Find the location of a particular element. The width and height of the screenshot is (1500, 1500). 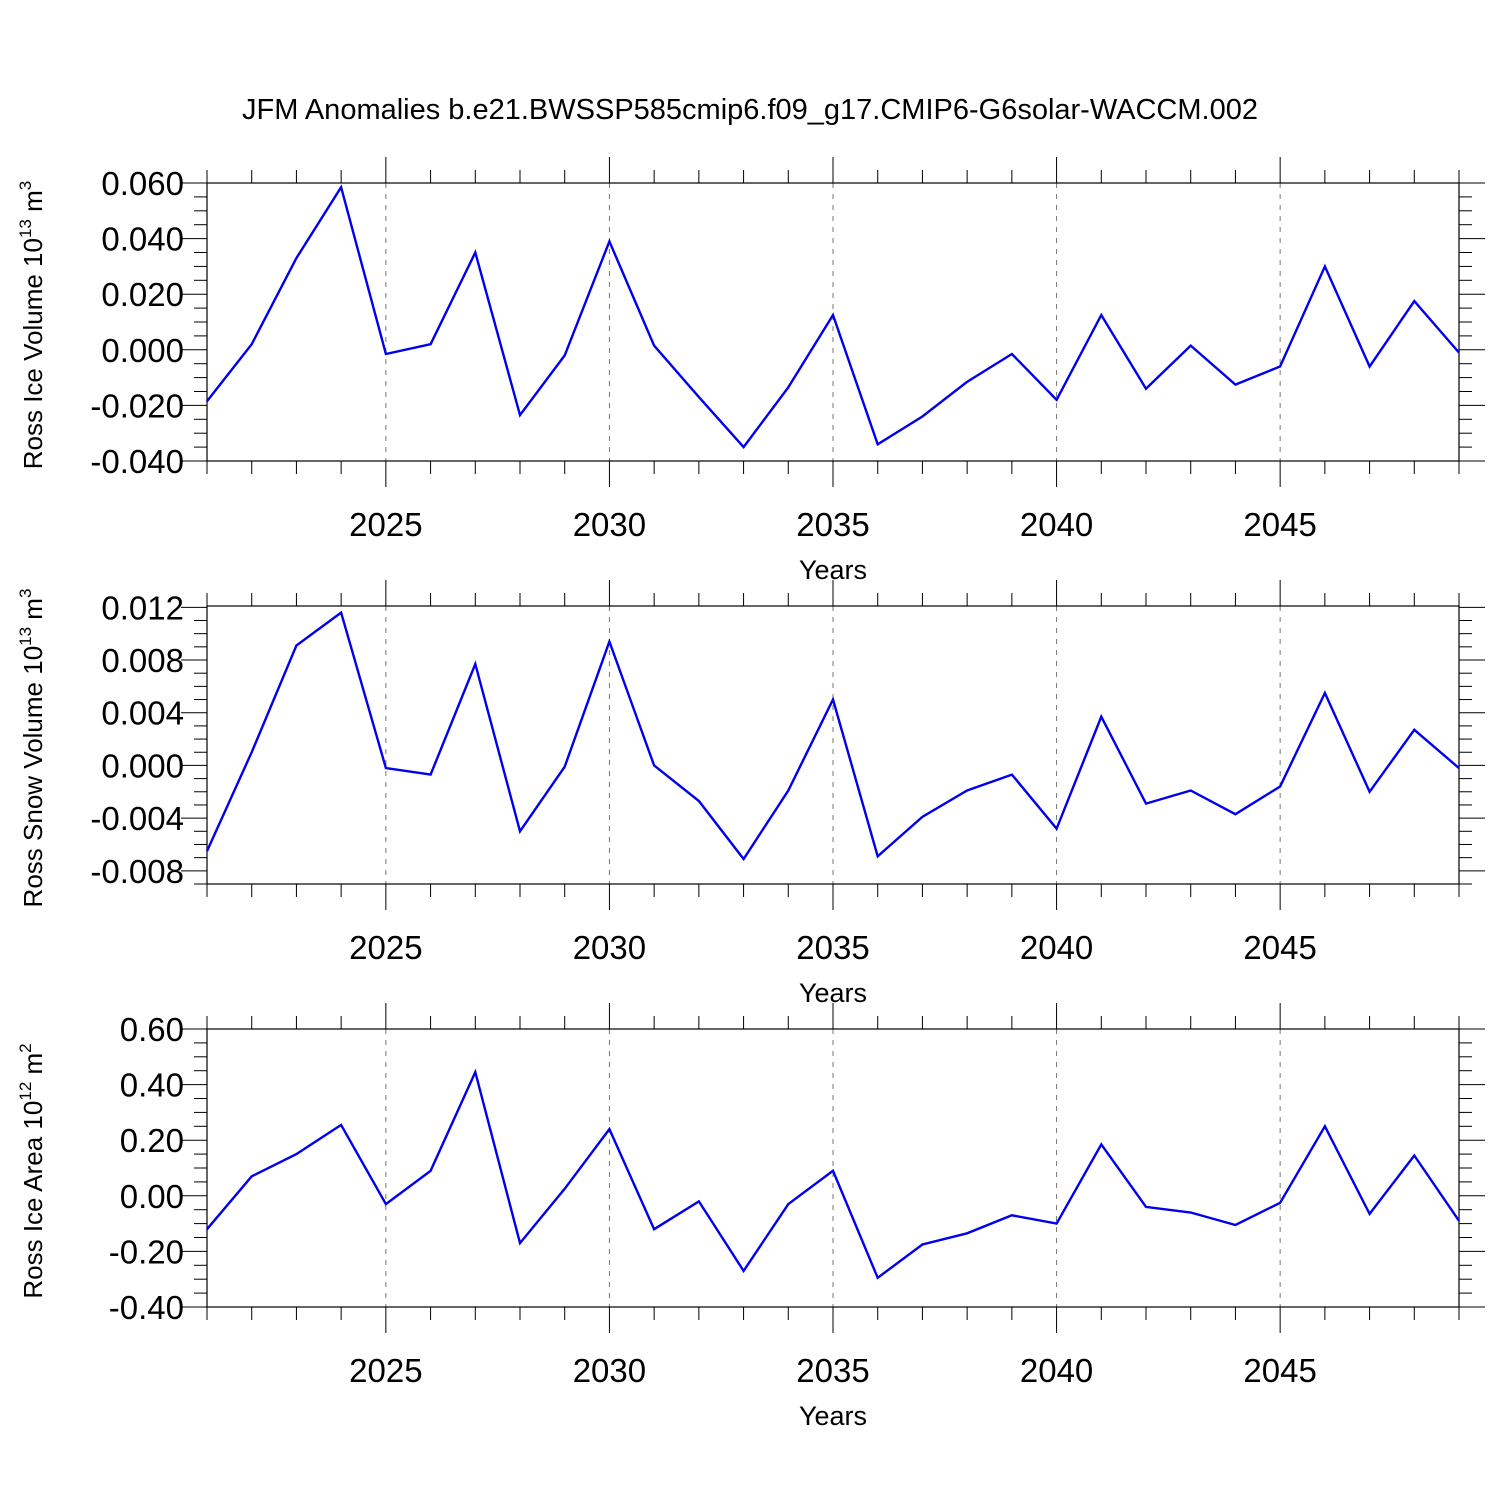

y-tick-label: 0.040 is located at coordinates (142, 239).